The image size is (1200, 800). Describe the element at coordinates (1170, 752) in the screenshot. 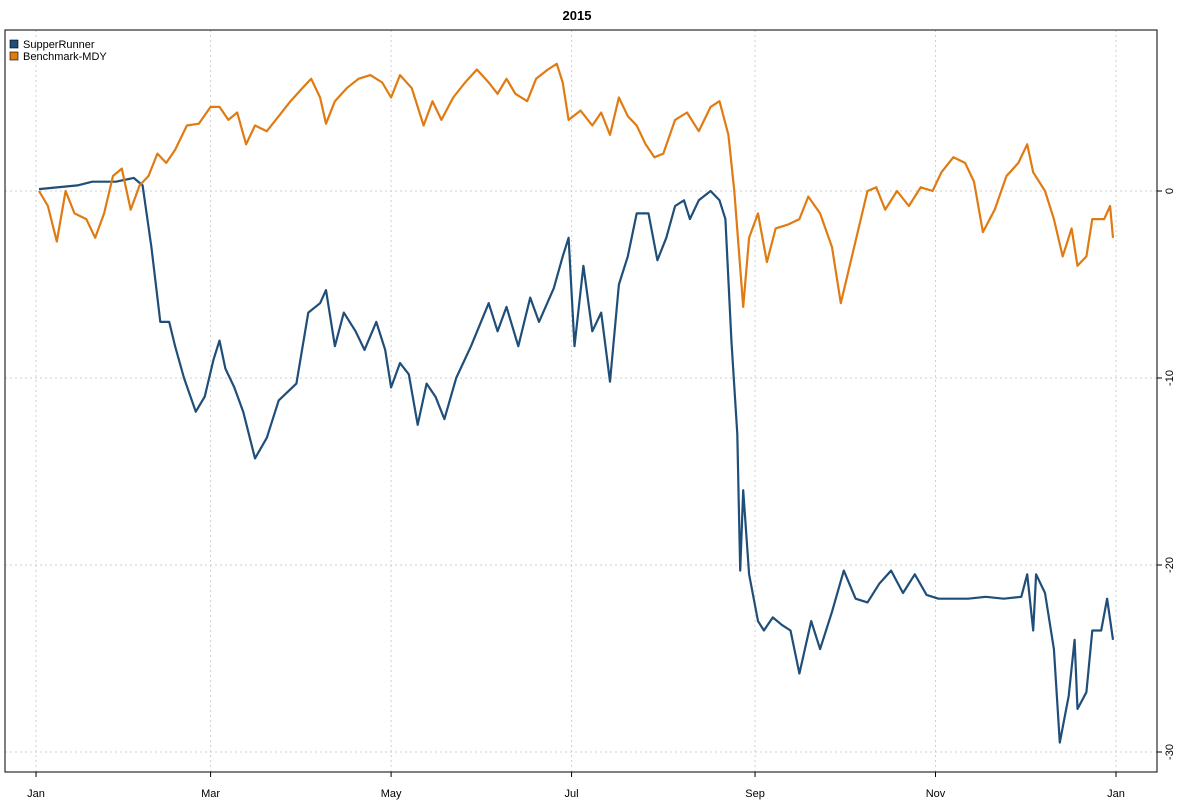

I see `y-tick-label: -30` at that location.